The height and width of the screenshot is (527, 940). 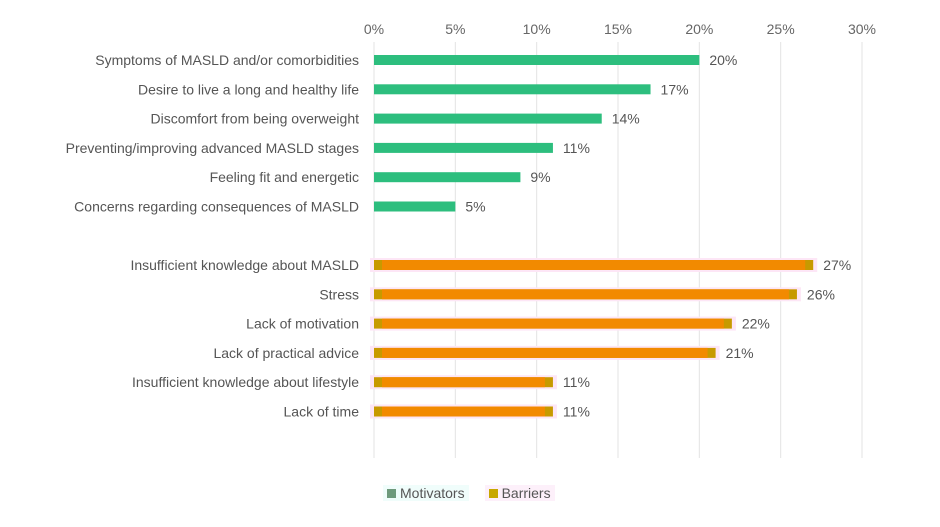 What do you see at coordinates (626, 119) in the screenshot?
I see `value-label: 14%` at bounding box center [626, 119].